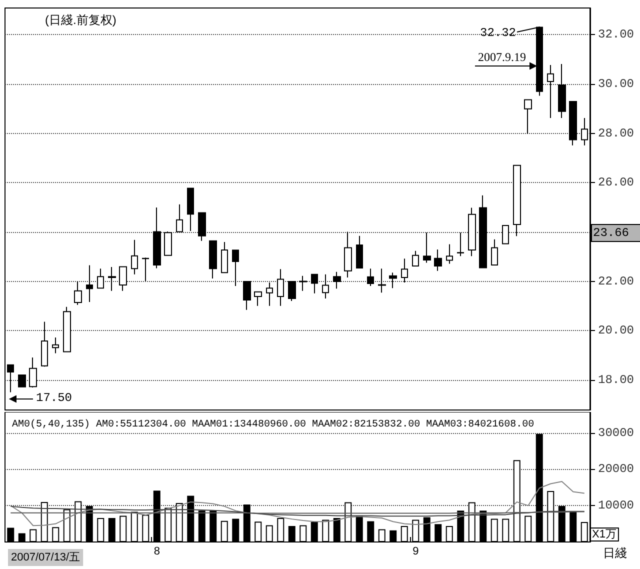 This screenshot has height=569, width=640. Describe the element at coordinates (273, 424) in the screenshot. I see `annotation: AM0(5,40,135) AM0:55112304.00 MAAM01:134480960.00 MAAM02:82153832.00 MAAM03:84021608.00` at that location.